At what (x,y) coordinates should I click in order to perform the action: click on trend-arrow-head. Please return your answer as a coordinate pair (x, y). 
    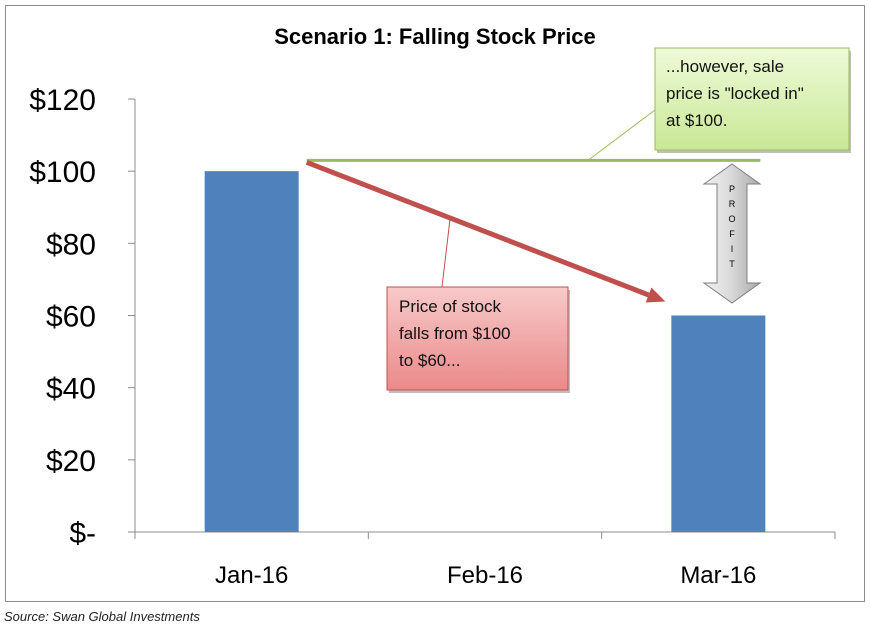
    Looking at the image, I should click on (655, 295).